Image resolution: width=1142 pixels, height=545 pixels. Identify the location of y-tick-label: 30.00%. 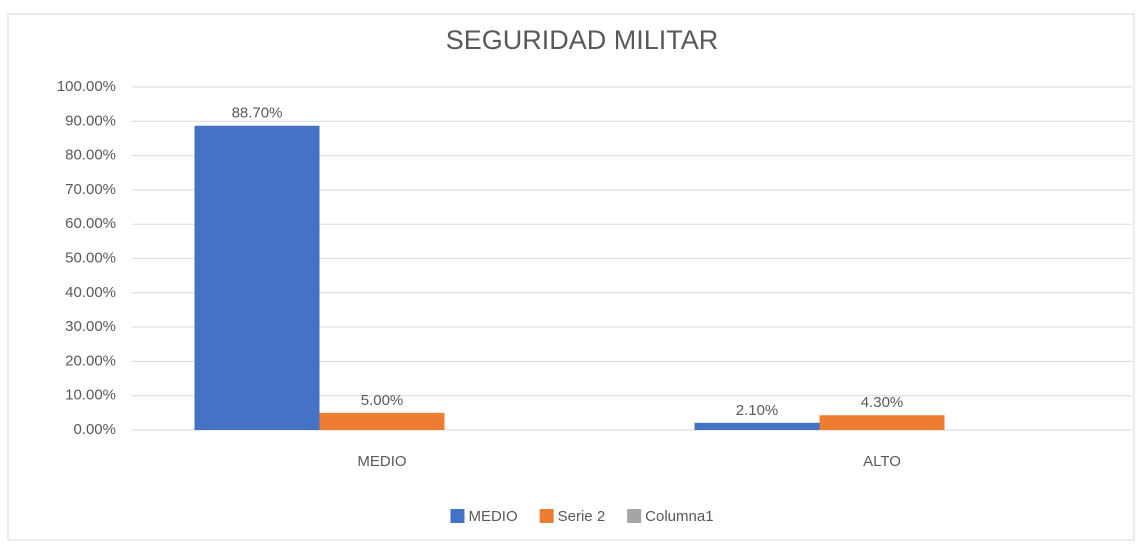
(90, 326).